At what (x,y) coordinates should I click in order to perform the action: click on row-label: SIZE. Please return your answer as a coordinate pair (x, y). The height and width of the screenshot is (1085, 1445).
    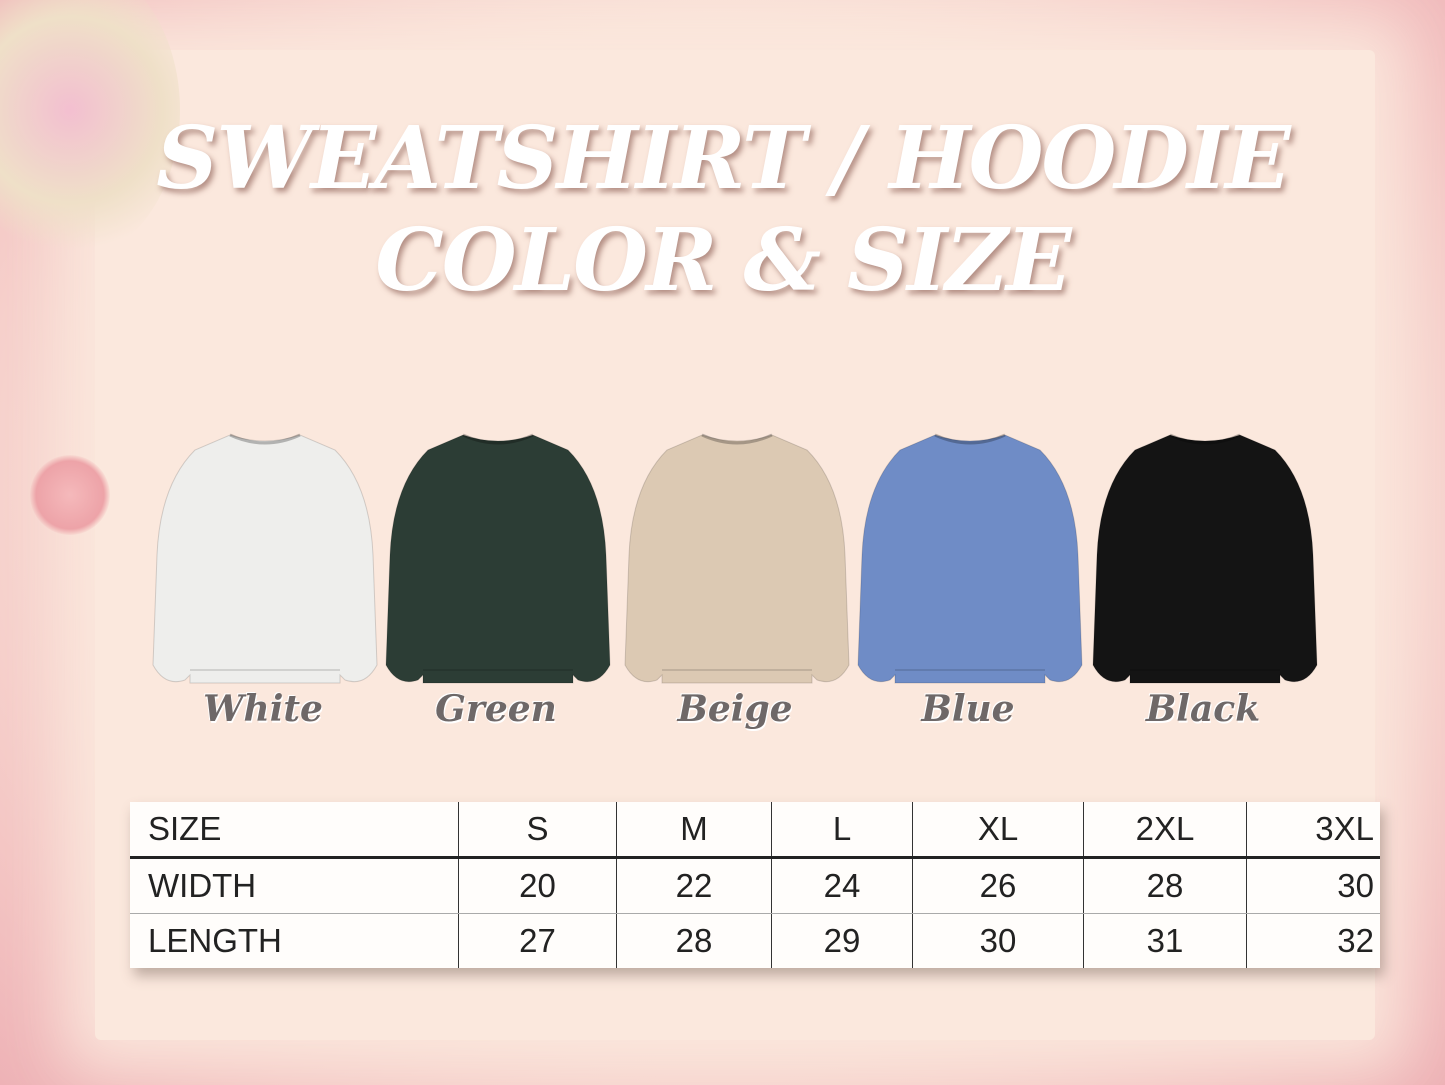
    Looking at the image, I should click on (294, 830).